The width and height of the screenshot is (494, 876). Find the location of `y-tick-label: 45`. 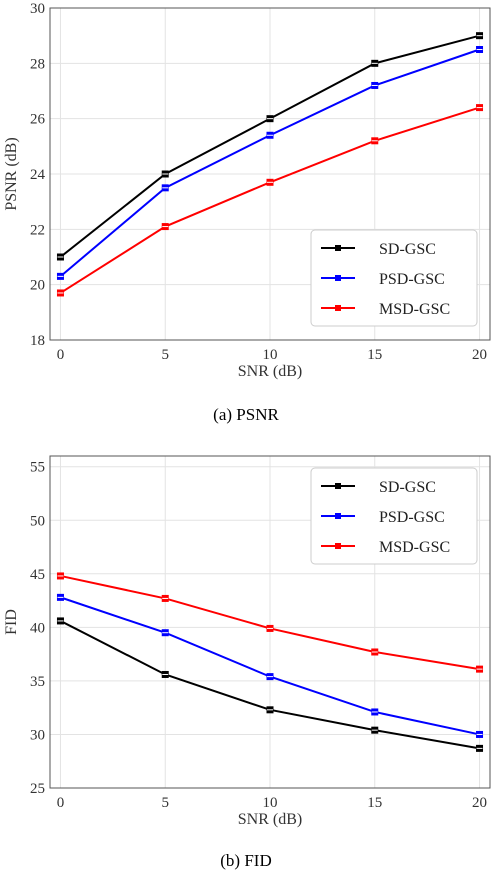

y-tick-label: 45 is located at coordinates (37, 575).